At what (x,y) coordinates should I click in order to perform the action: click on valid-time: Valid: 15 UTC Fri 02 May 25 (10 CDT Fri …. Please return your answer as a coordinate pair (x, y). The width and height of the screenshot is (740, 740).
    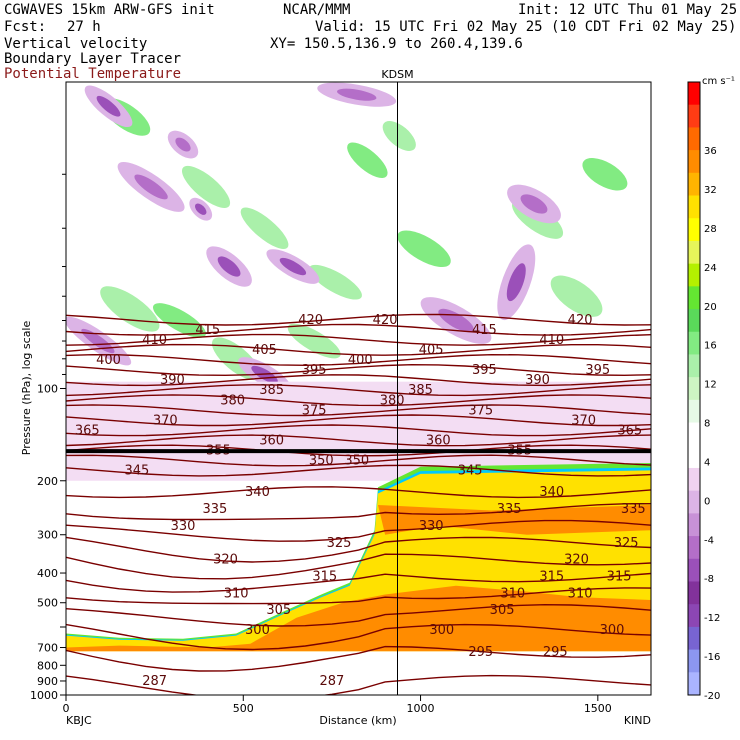
    Looking at the image, I should click on (526, 27).